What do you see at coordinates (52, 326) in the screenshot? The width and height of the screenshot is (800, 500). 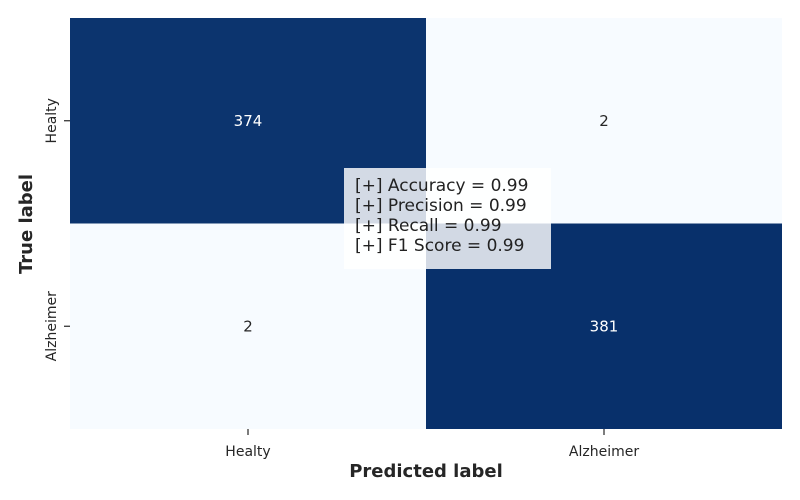 I see `y-tick-label-1: Alzheimer` at bounding box center [52, 326].